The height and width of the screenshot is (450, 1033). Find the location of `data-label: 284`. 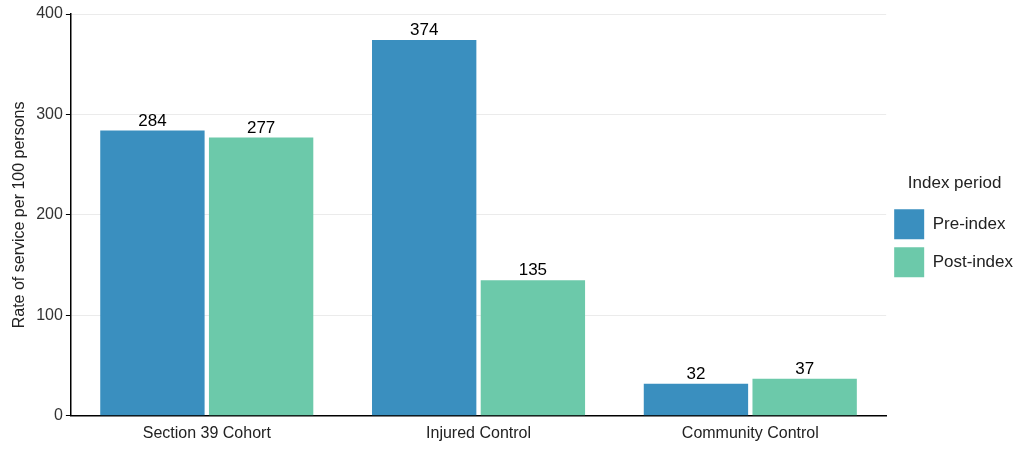

data-label: 284 is located at coordinates (152, 120).